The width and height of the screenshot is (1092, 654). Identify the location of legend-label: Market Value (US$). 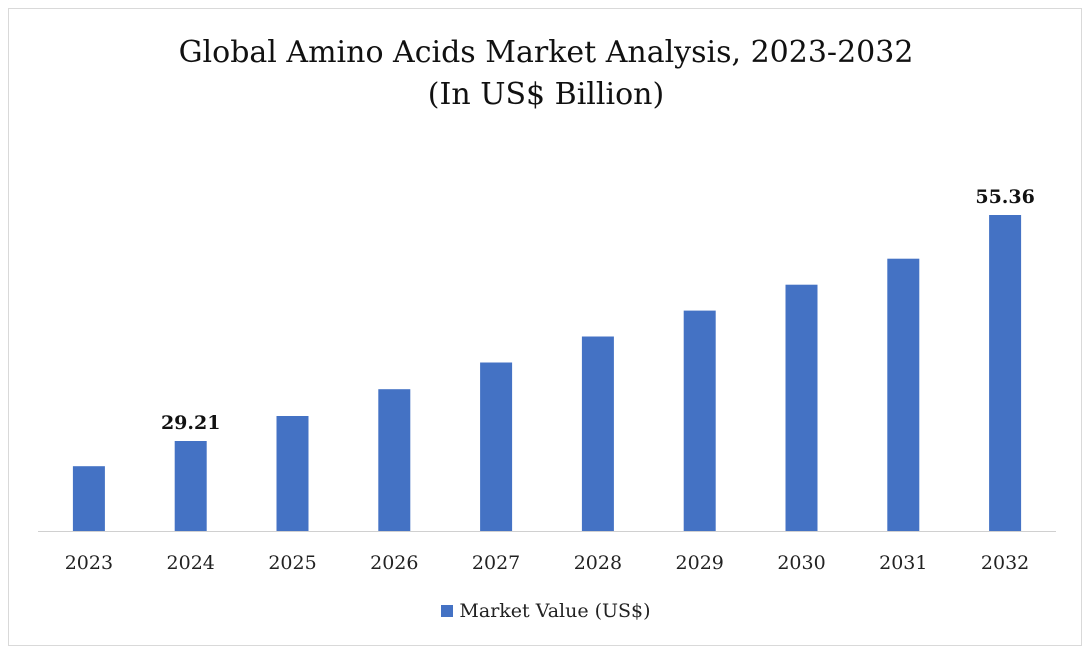
(555, 611).